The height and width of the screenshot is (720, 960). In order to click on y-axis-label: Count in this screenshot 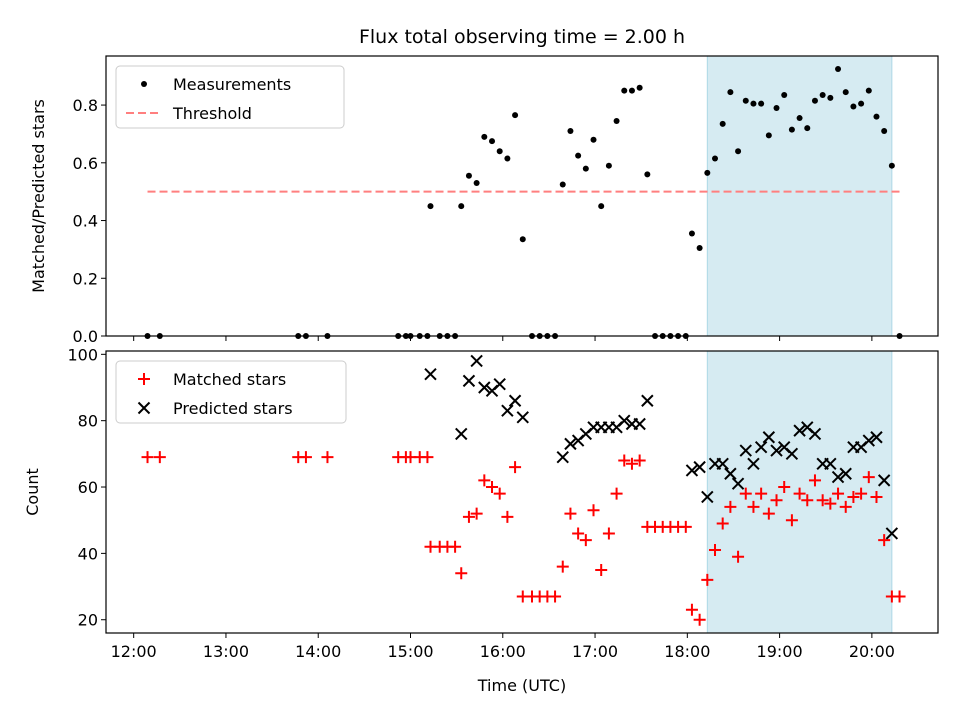, I will do `click(32, 492)`.